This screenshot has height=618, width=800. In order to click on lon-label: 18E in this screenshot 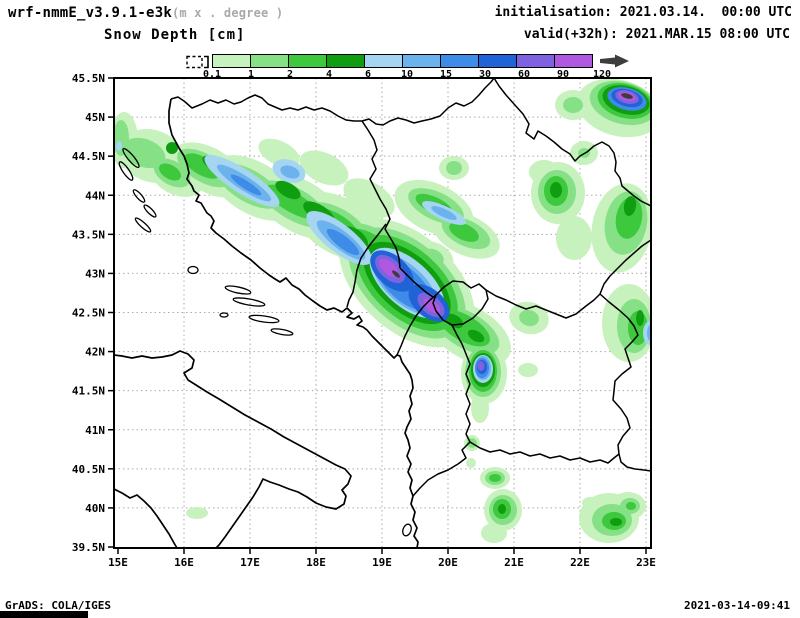, I will do `click(316, 562)`.